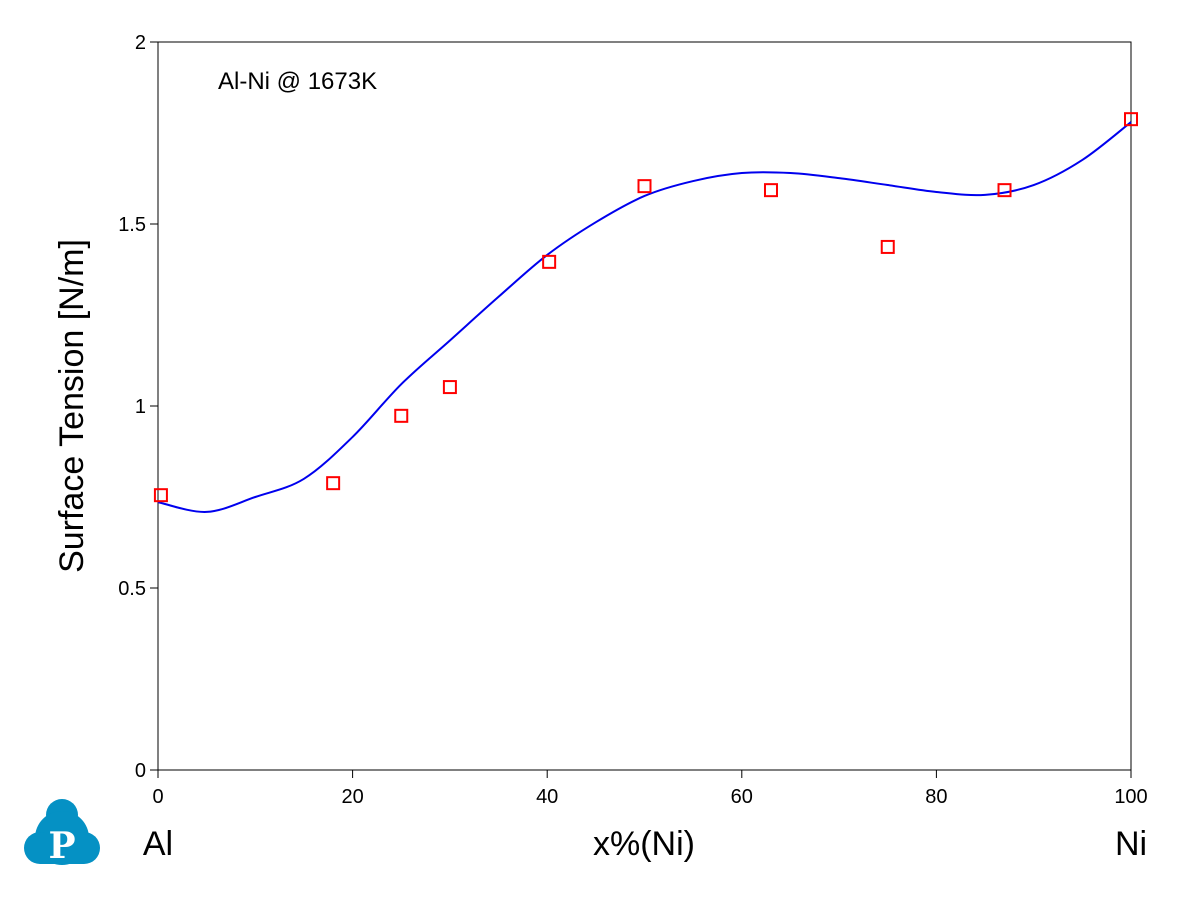  I want to click on y-axis-label: Surface Tension [N/m], so click(72, 406).